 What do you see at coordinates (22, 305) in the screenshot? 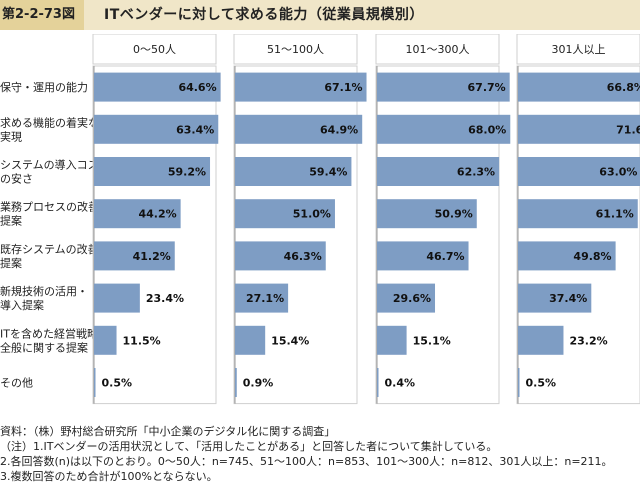
I see `category-label: 導入提案` at bounding box center [22, 305].